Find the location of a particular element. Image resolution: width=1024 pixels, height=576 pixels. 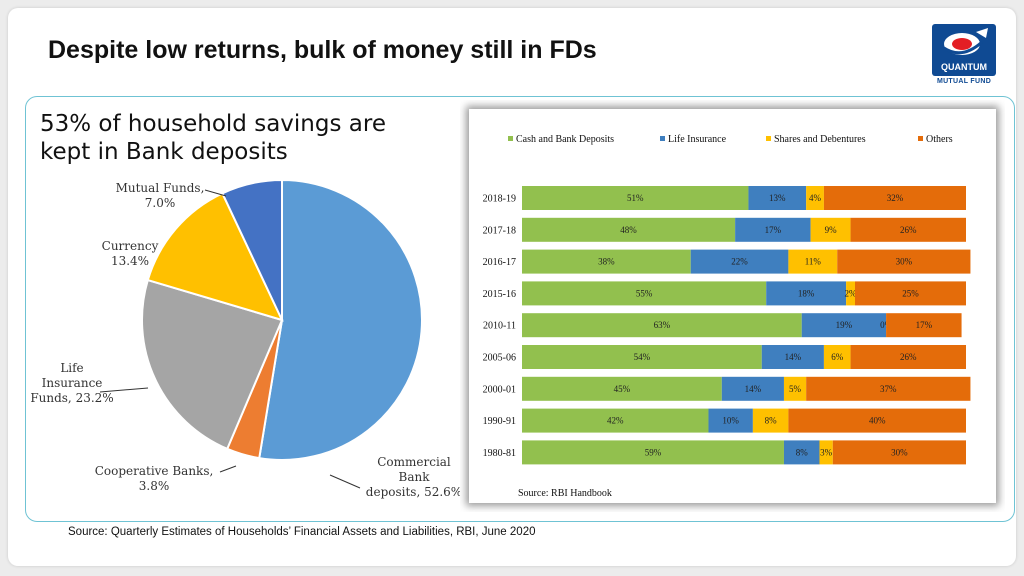

quantum-logo: QUANTUM MUTUAL FUND is located at coordinates (964, 57).